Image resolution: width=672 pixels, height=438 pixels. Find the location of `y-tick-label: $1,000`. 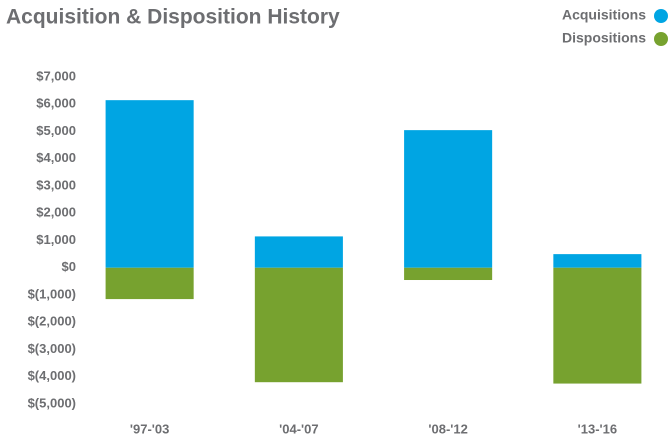

y-tick-label: $1,000 is located at coordinates (56, 239).